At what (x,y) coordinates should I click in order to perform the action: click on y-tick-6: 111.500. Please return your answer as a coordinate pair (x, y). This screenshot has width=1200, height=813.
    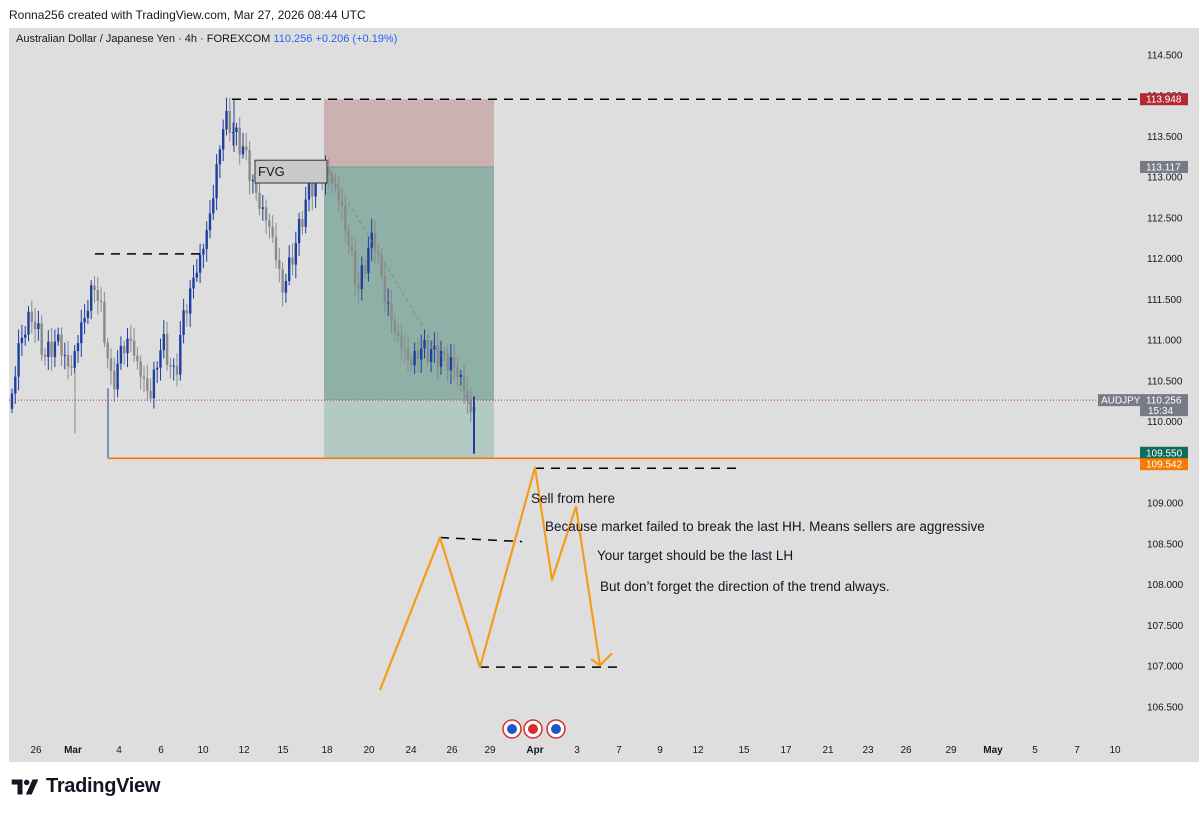
    Looking at the image, I should click on (1164, 300).